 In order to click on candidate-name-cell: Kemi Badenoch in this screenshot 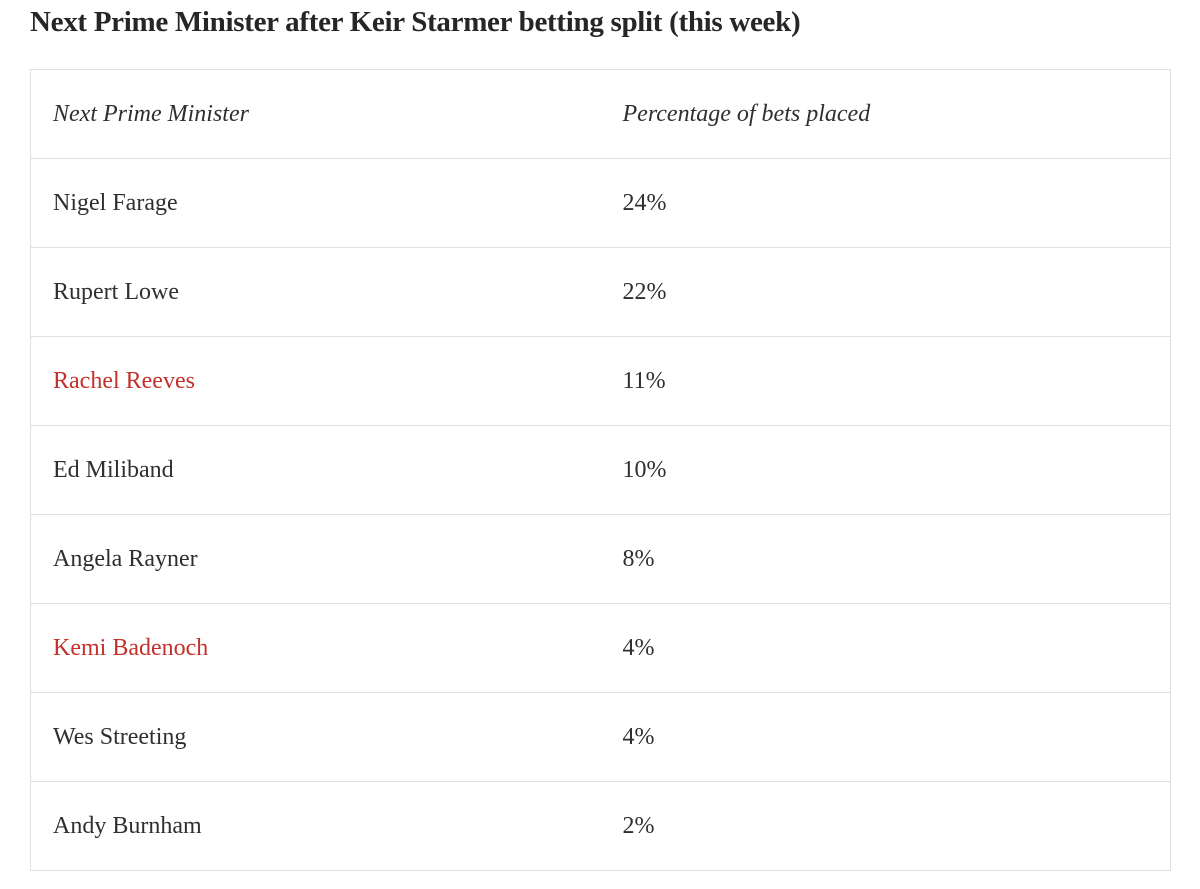, I will do `click(315, 648)`.